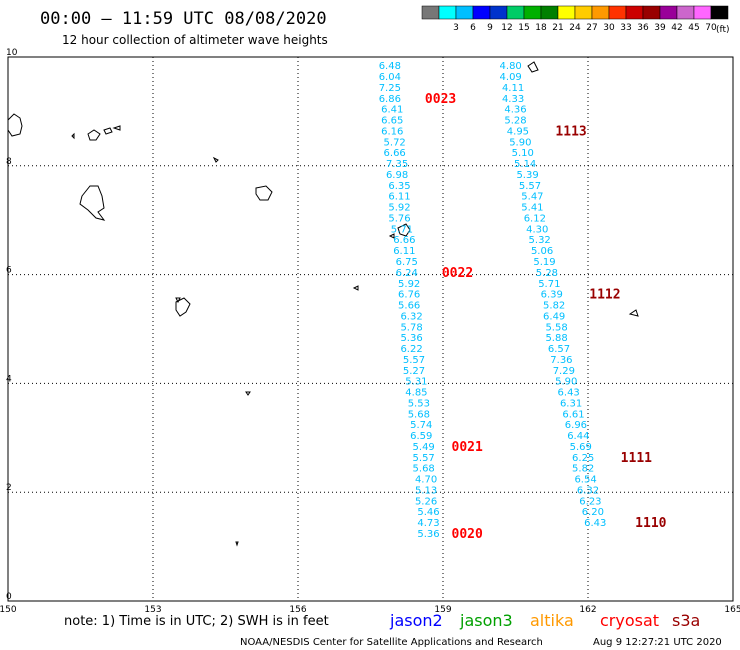  Describe the element at coordinates (576, 425) in the screenshot. I see `wave-height-value: 6.96` at that location.